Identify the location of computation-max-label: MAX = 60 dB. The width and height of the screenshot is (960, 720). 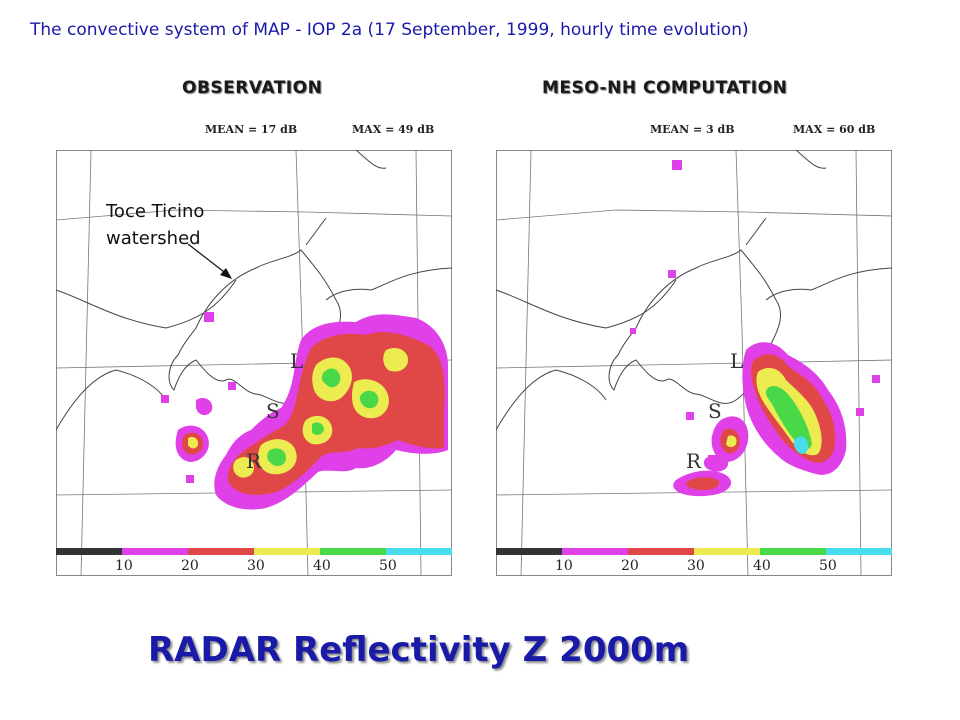
(834, 129).